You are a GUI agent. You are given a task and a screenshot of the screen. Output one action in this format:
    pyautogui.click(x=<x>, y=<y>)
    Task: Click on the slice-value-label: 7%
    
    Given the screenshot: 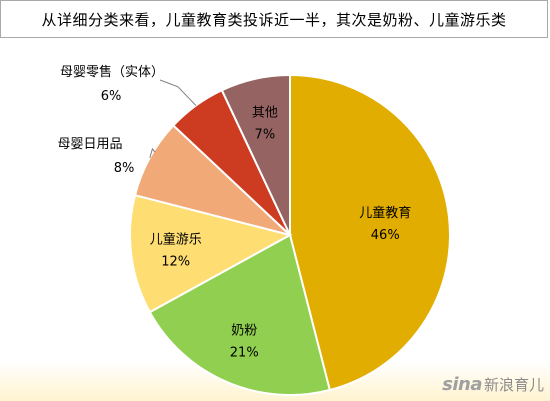 What is the action you would take?
    pyautogui.click(x=265, y=135)
    